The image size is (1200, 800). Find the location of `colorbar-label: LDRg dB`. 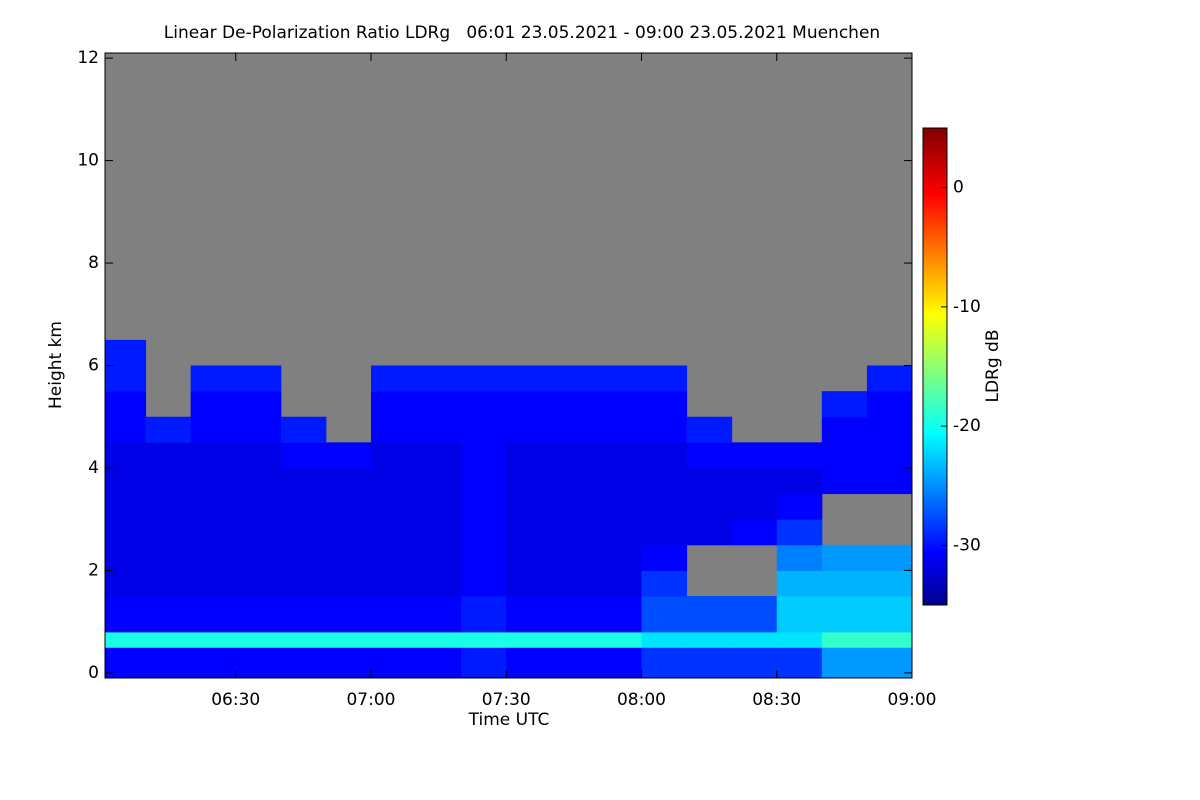

colorbar-label: LDRg dB is located at coordinates (993, 365).